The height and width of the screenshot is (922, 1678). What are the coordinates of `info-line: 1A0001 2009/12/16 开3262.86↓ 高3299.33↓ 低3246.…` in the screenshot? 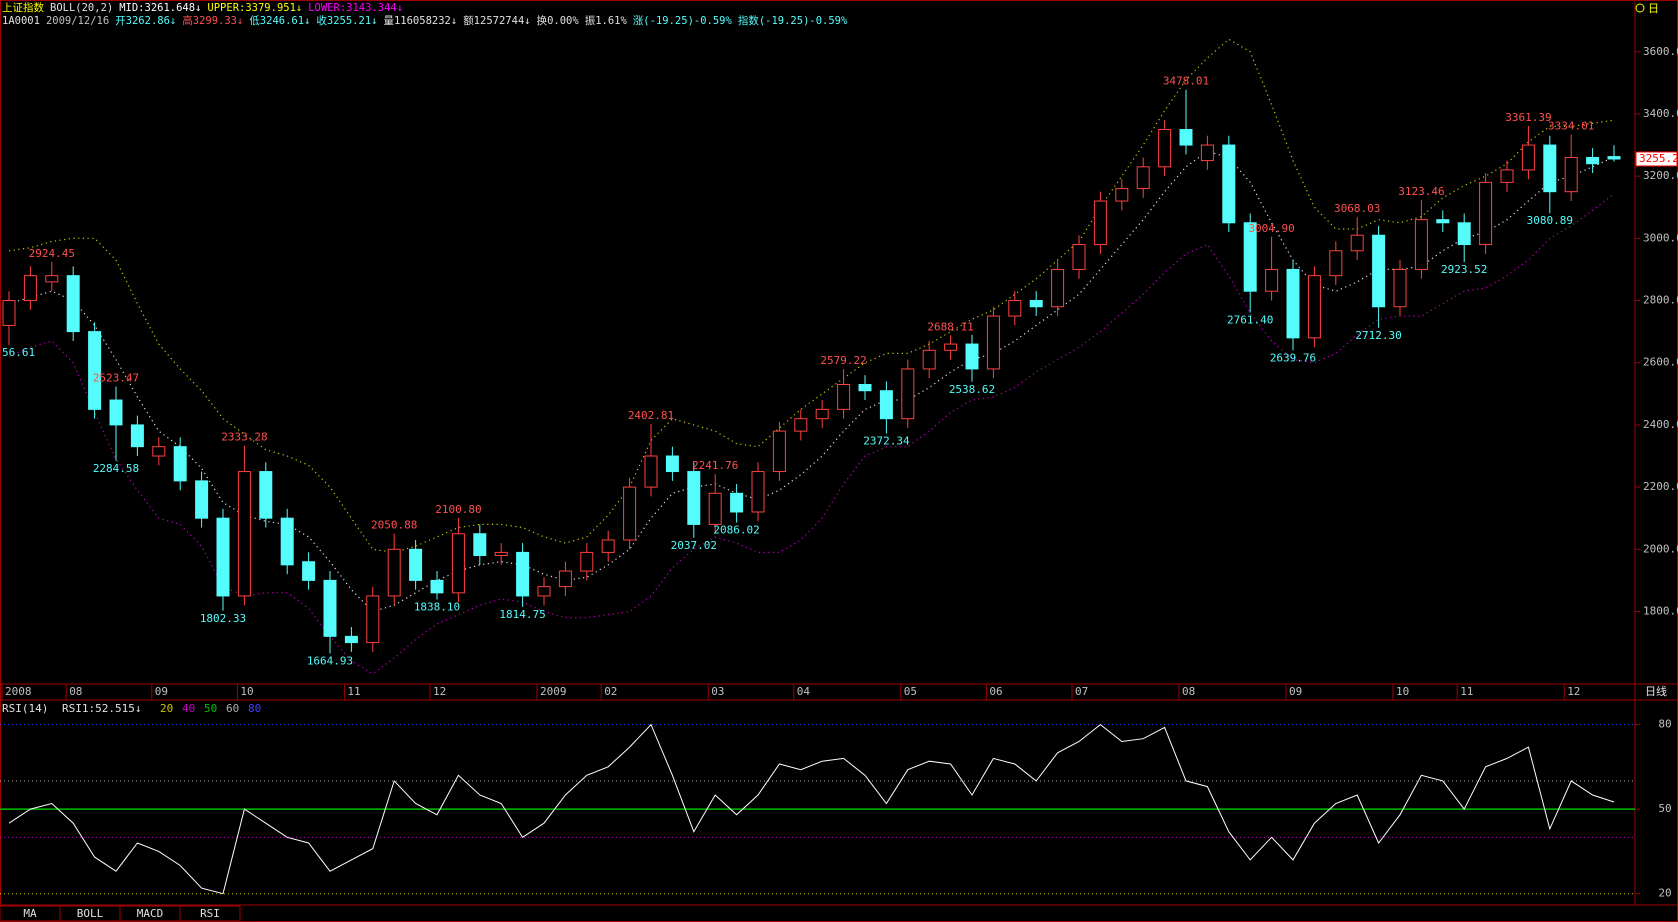 It's located at (427, 21).